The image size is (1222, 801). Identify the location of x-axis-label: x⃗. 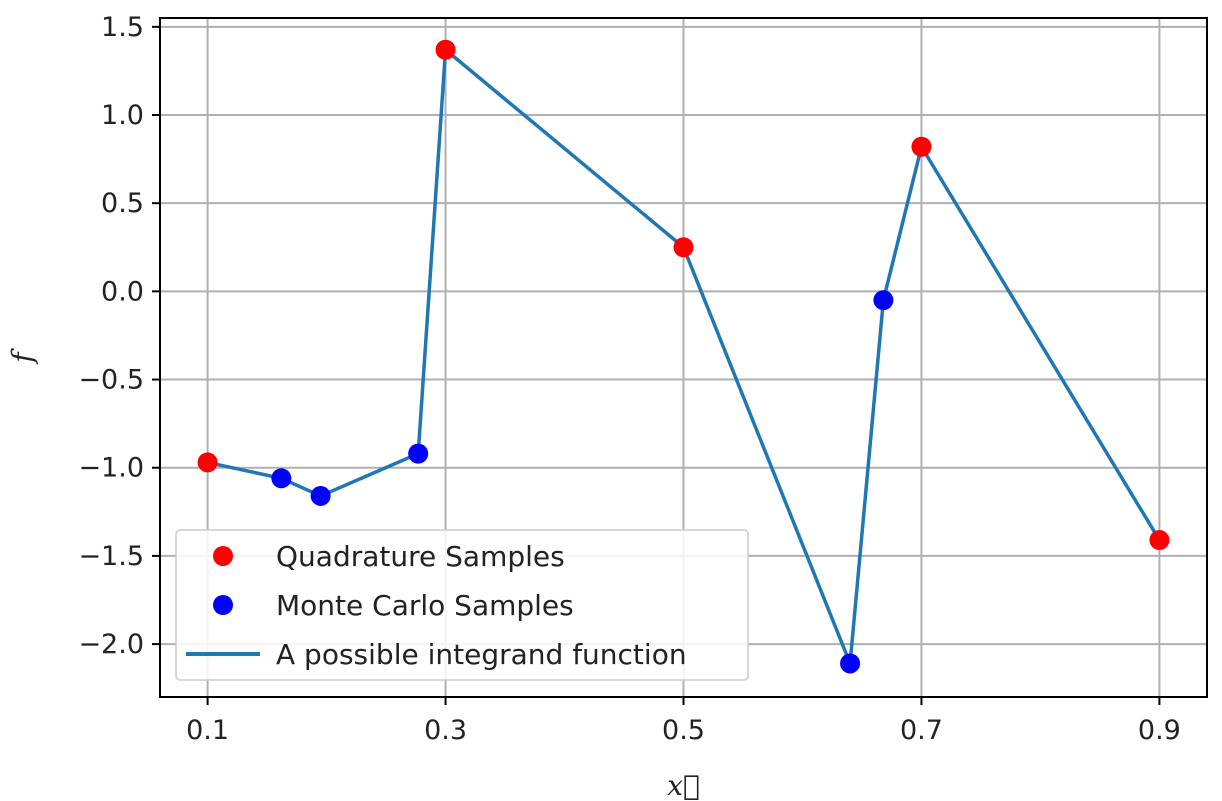
(683, 785).